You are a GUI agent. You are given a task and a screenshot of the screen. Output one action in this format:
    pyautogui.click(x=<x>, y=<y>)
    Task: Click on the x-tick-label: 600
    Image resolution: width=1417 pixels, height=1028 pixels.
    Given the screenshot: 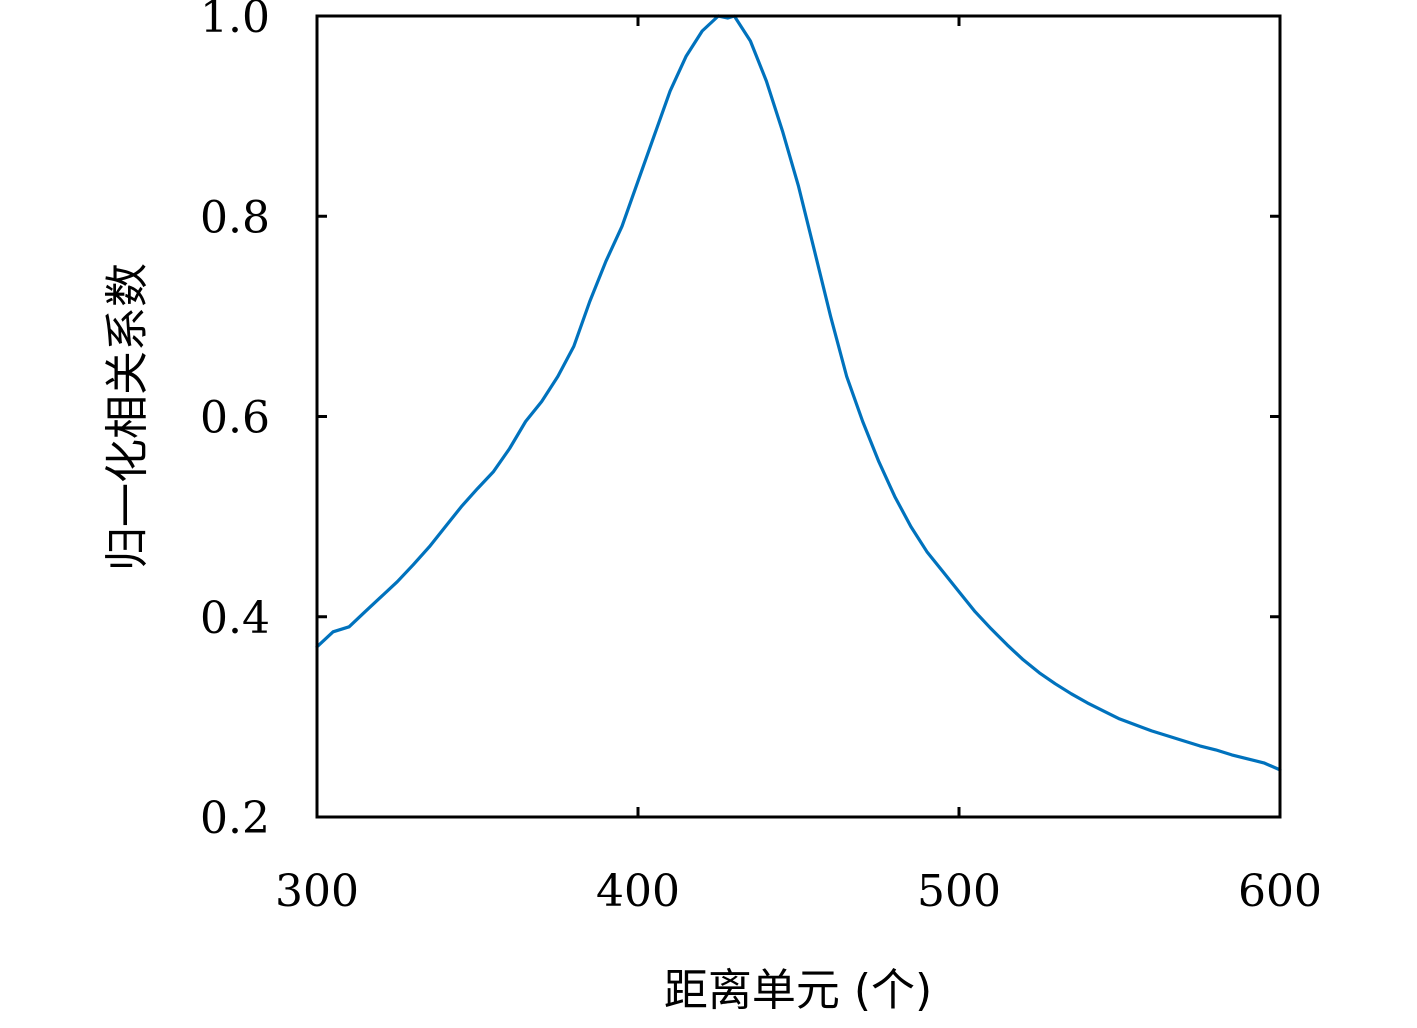 What is the action you would take?
    pyautogui.click(x=1280, y=891)
    